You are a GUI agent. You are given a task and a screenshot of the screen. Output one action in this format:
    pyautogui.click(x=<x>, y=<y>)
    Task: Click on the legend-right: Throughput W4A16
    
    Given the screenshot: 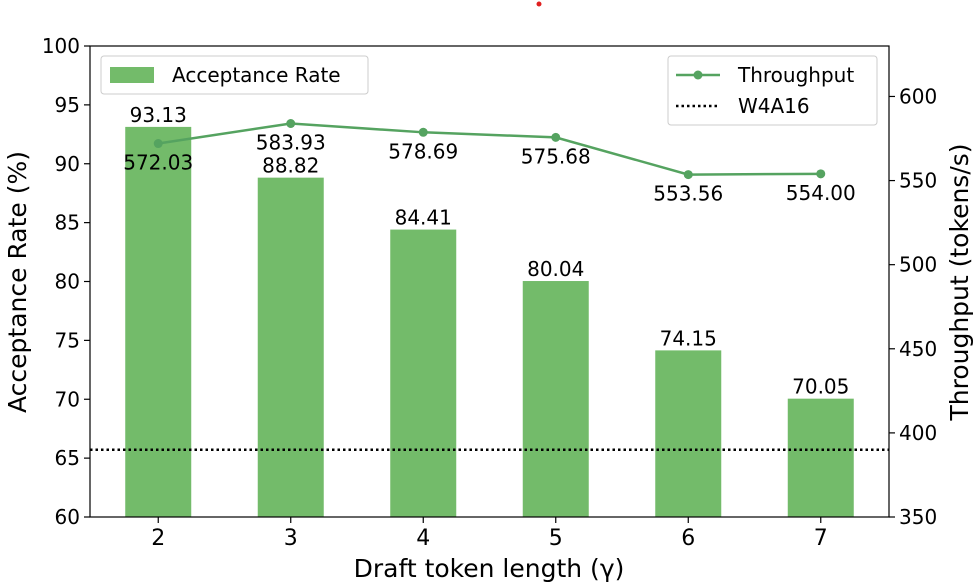 What is the action you would take?
    pyautogui.click(x=772, y=90)
    